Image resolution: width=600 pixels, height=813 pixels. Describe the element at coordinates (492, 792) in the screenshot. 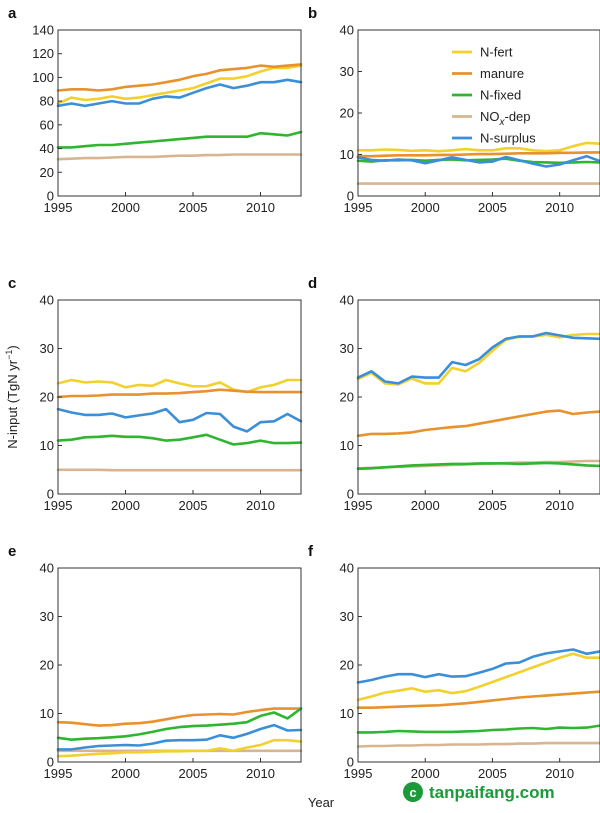

I see `watermark-text: tanpaifang.com` at that location.